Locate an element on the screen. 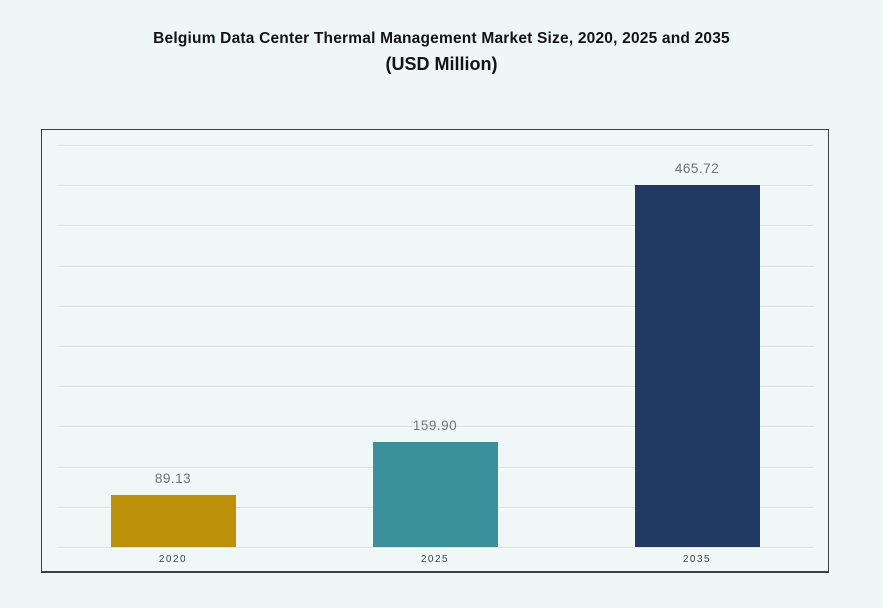  bar-2020 is located at coordinates (173, 521).